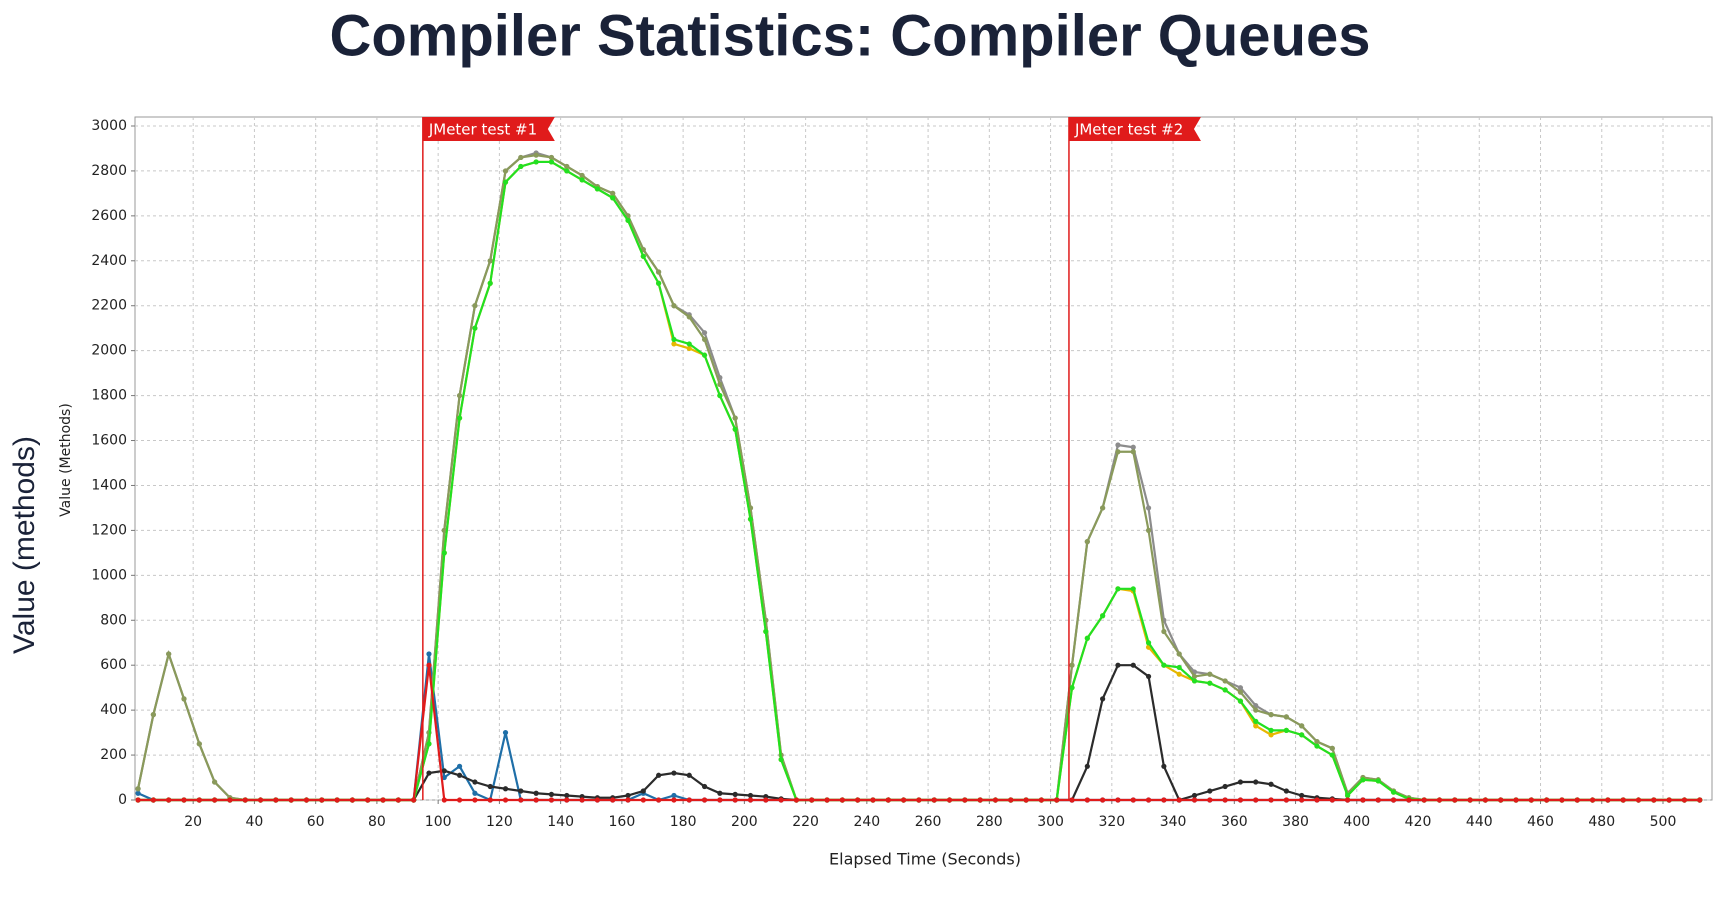  Describe the element at coordinates (928, 822) in the screenshot. I see `x-tick-label: 260` at that location.